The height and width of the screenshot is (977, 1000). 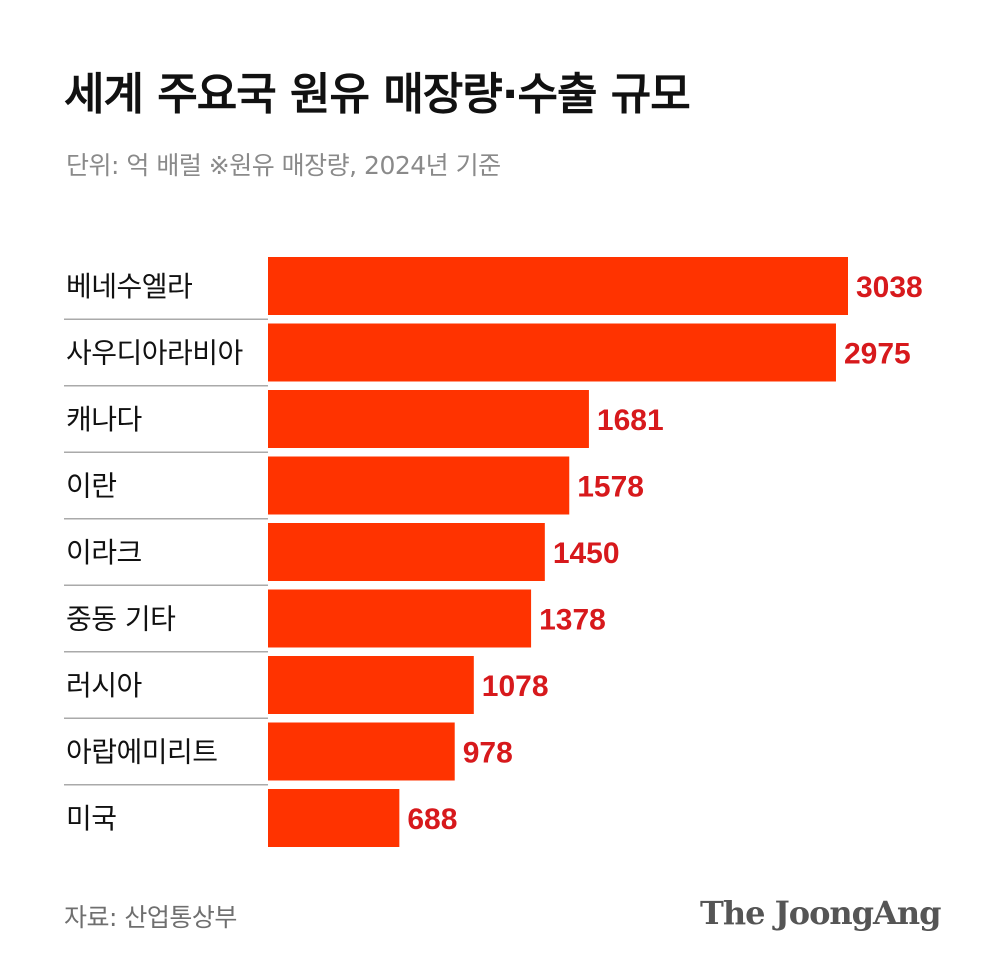 I want to click on category-label: 미국, so click(x=91, y=818).